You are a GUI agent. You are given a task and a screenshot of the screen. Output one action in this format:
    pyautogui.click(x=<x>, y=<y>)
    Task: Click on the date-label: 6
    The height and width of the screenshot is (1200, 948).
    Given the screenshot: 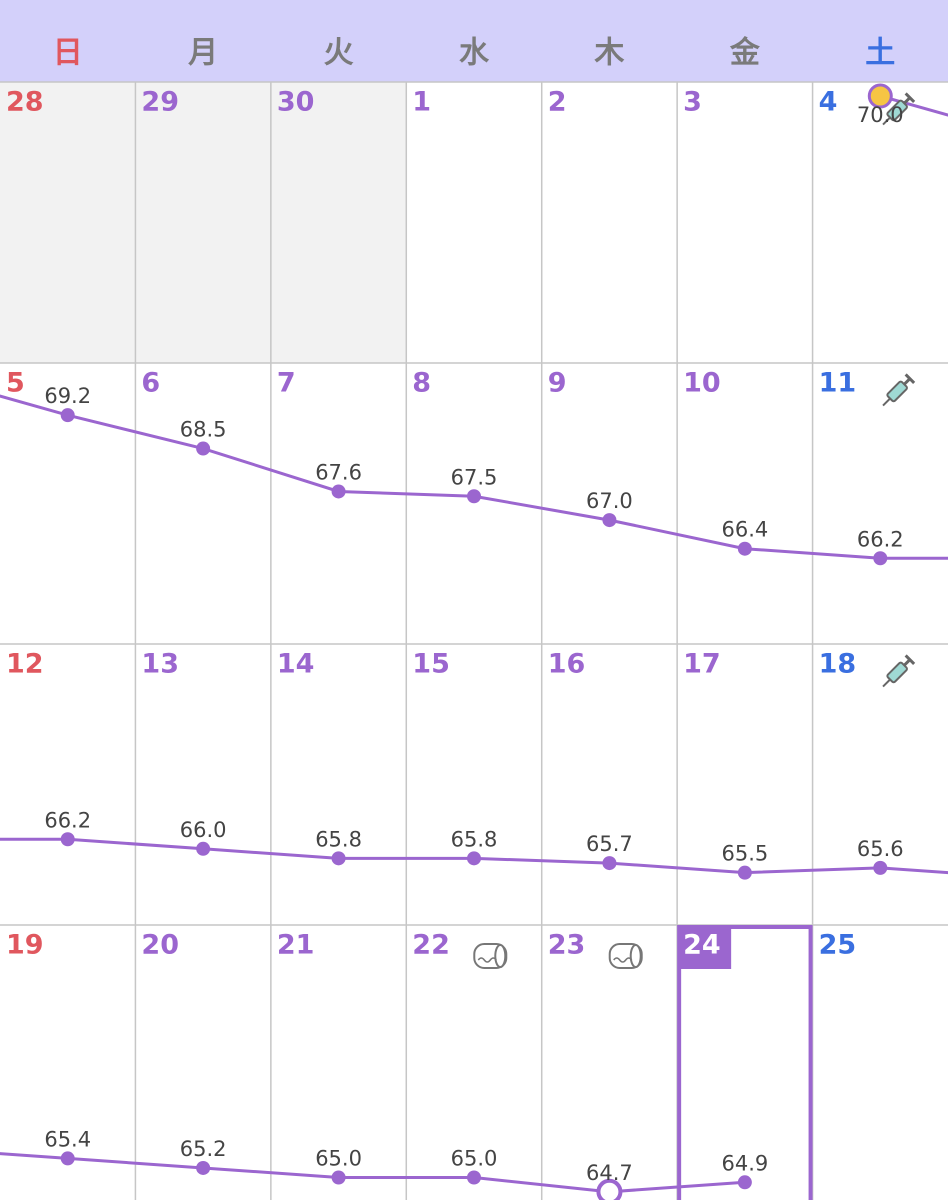 What is the action you would take?
    pyautogui.click(x=150, y=383)
    